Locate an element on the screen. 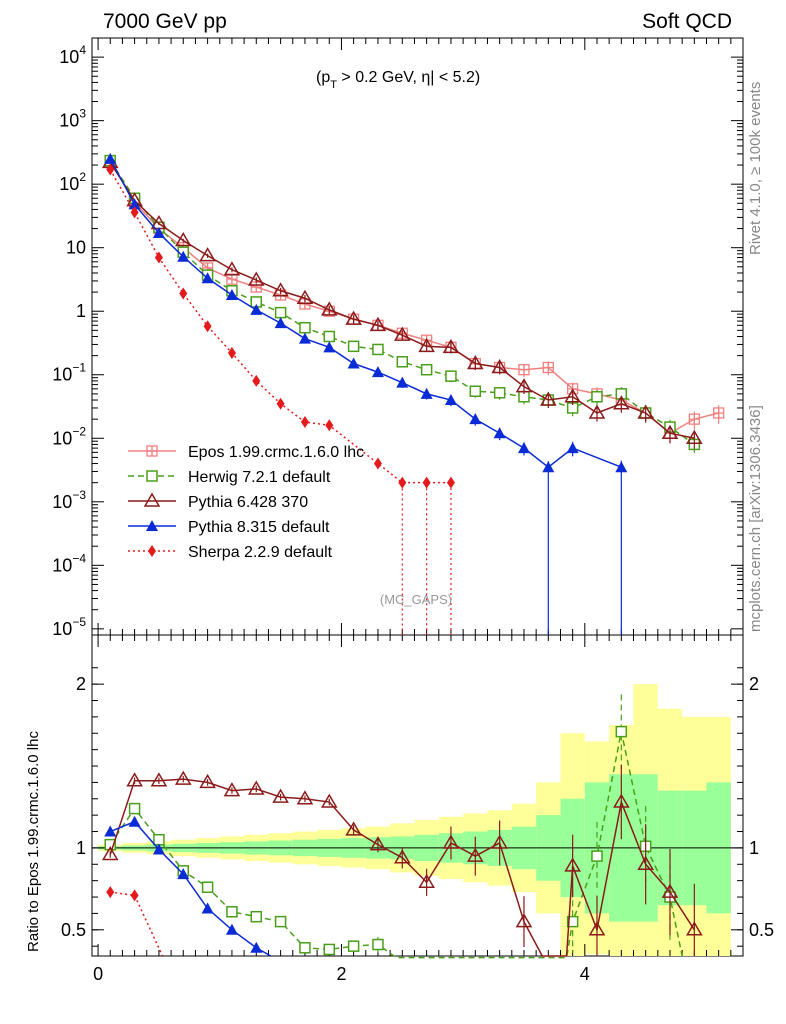 The width and height of the screenshot is (786, 1024). ytick-exp: 2 is located at coordinates (82, 177).